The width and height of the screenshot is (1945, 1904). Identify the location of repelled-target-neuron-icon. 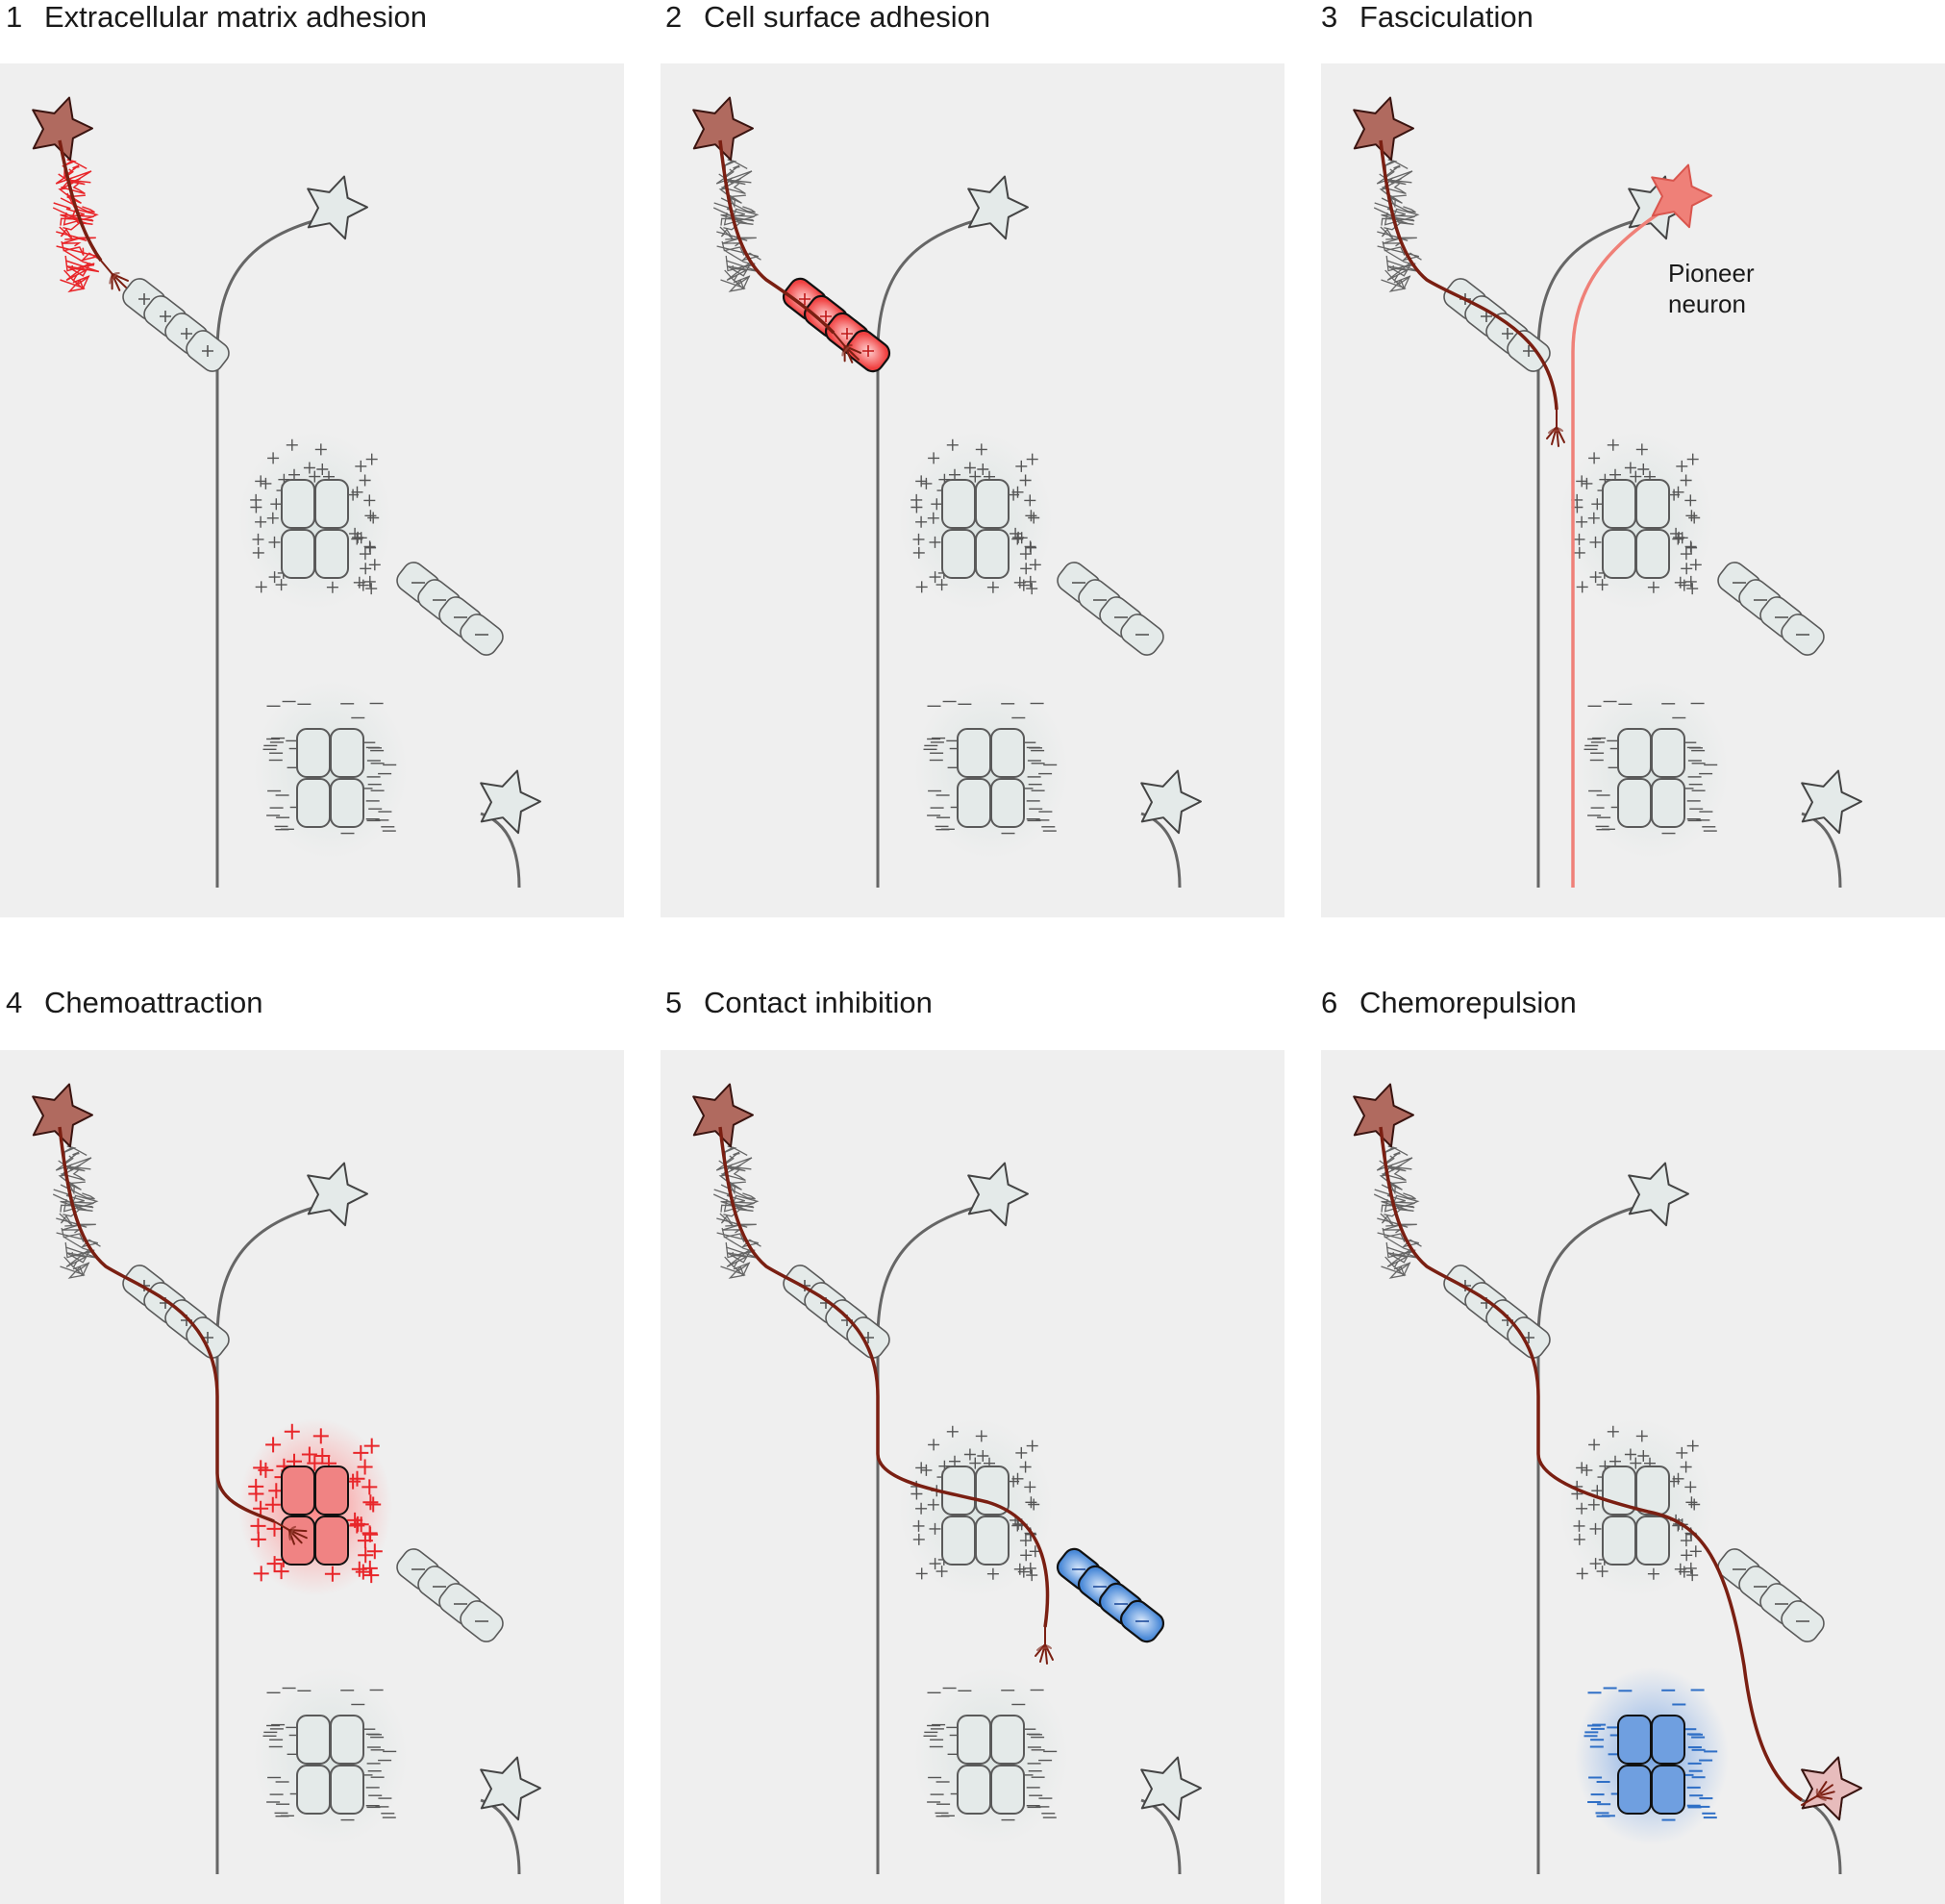
(1831, 1789).